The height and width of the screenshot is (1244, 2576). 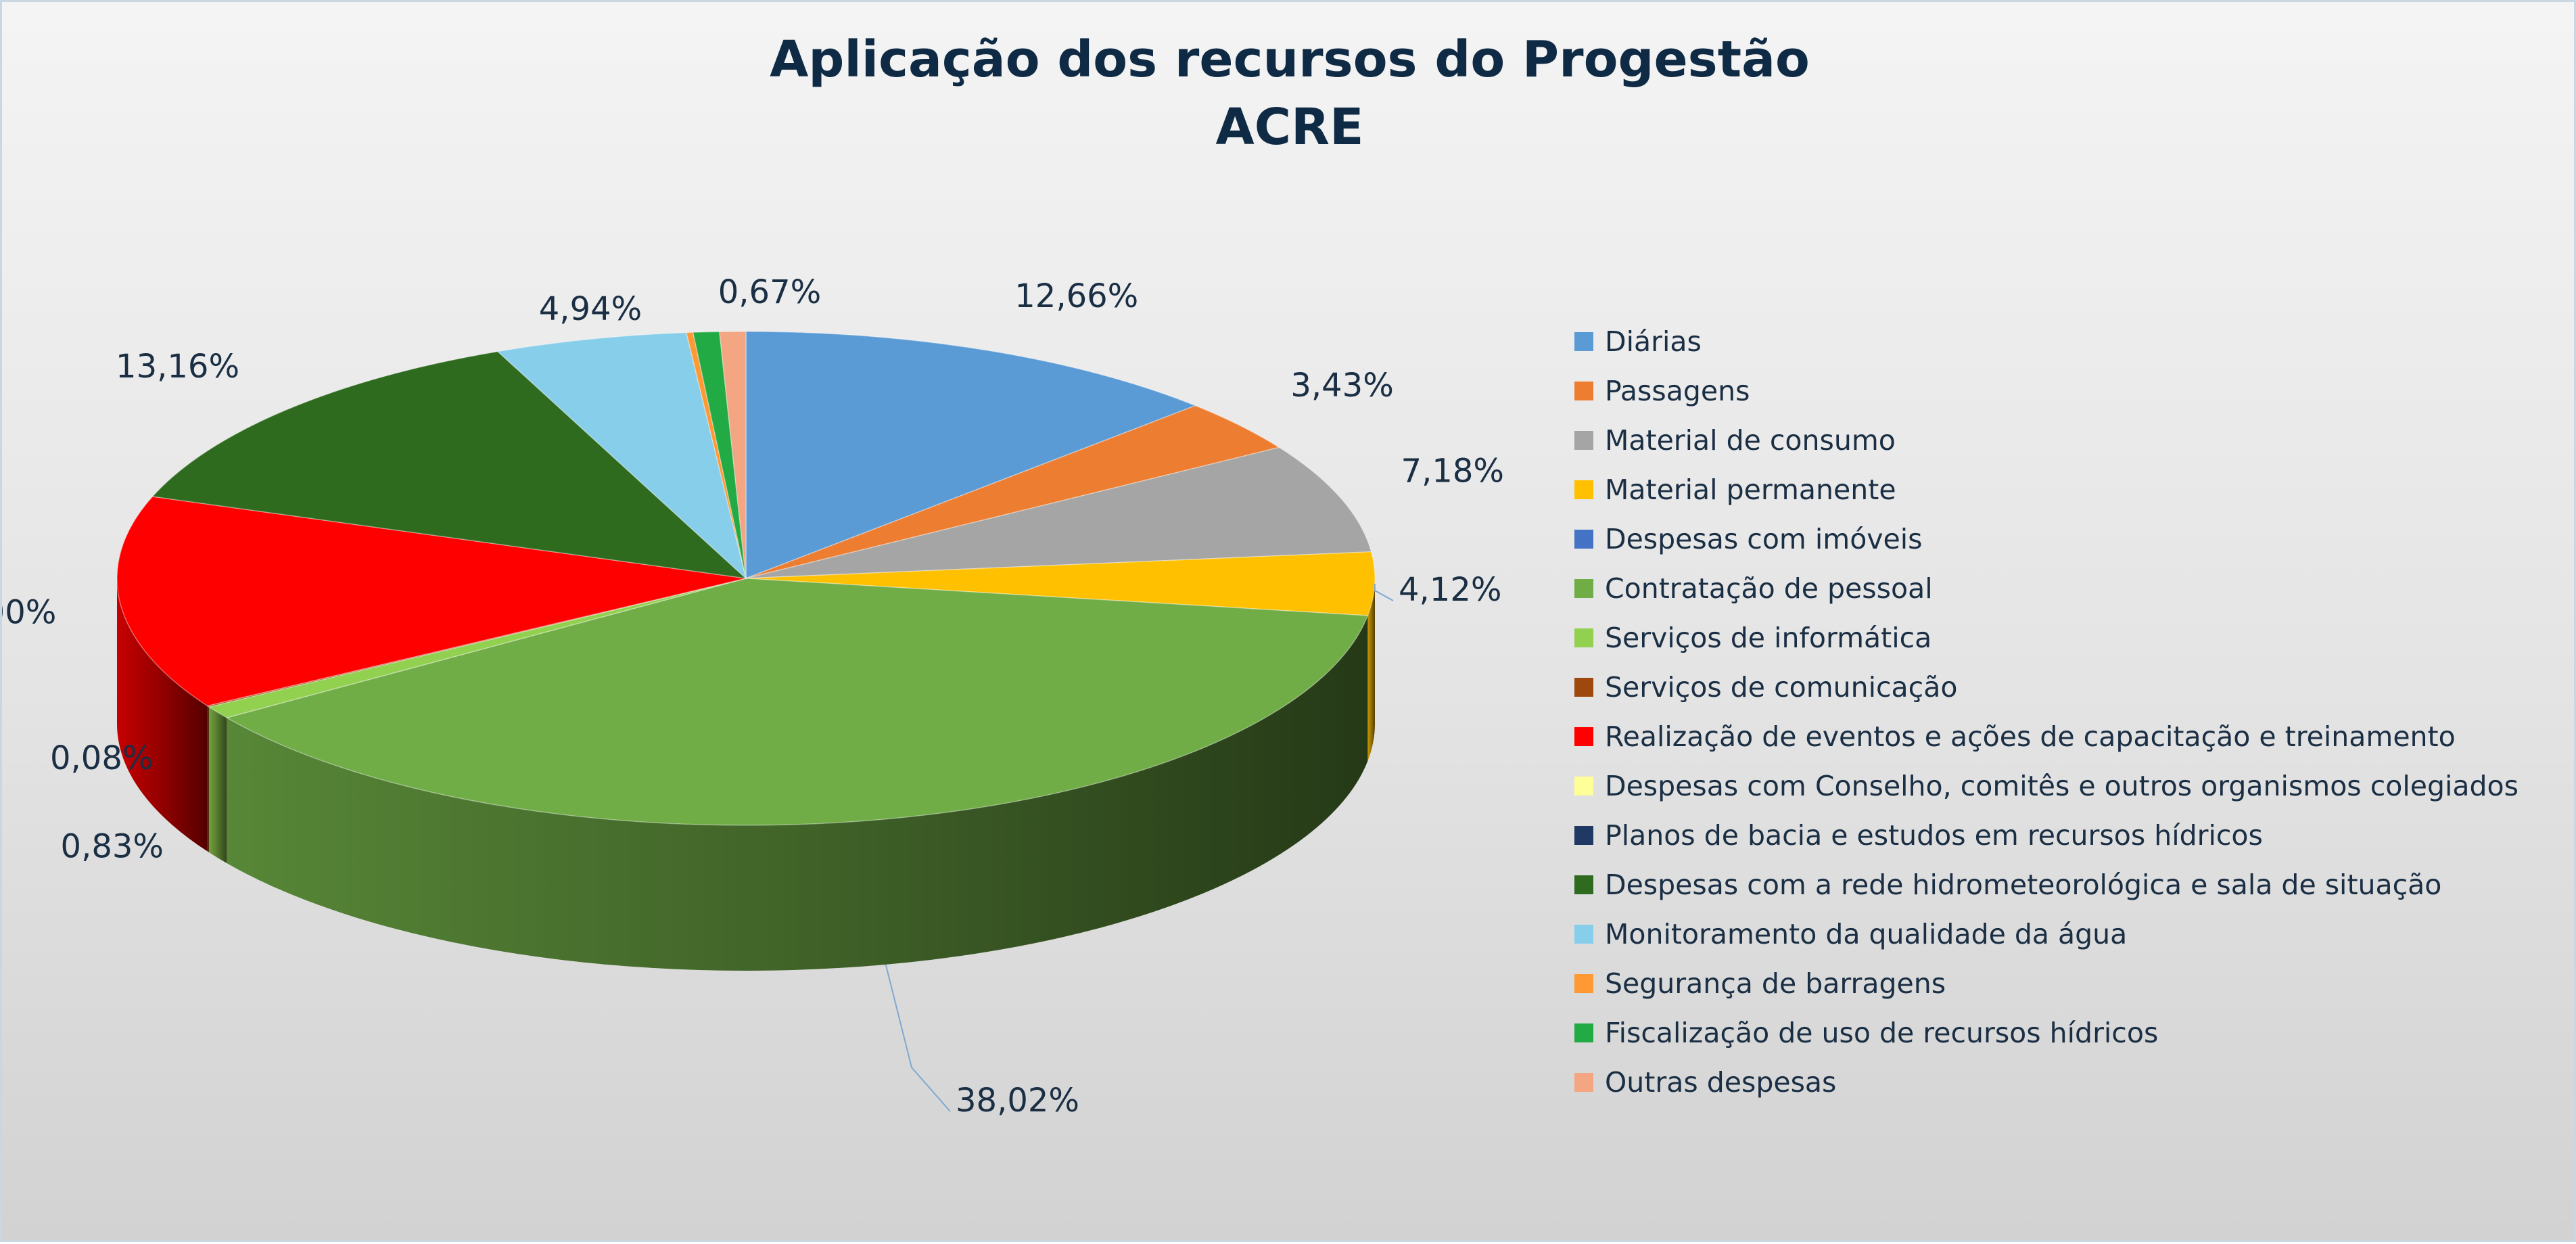 I want to click on legend-label-outras-despesas: Outras despesas, so click(x=1720, y=1082).